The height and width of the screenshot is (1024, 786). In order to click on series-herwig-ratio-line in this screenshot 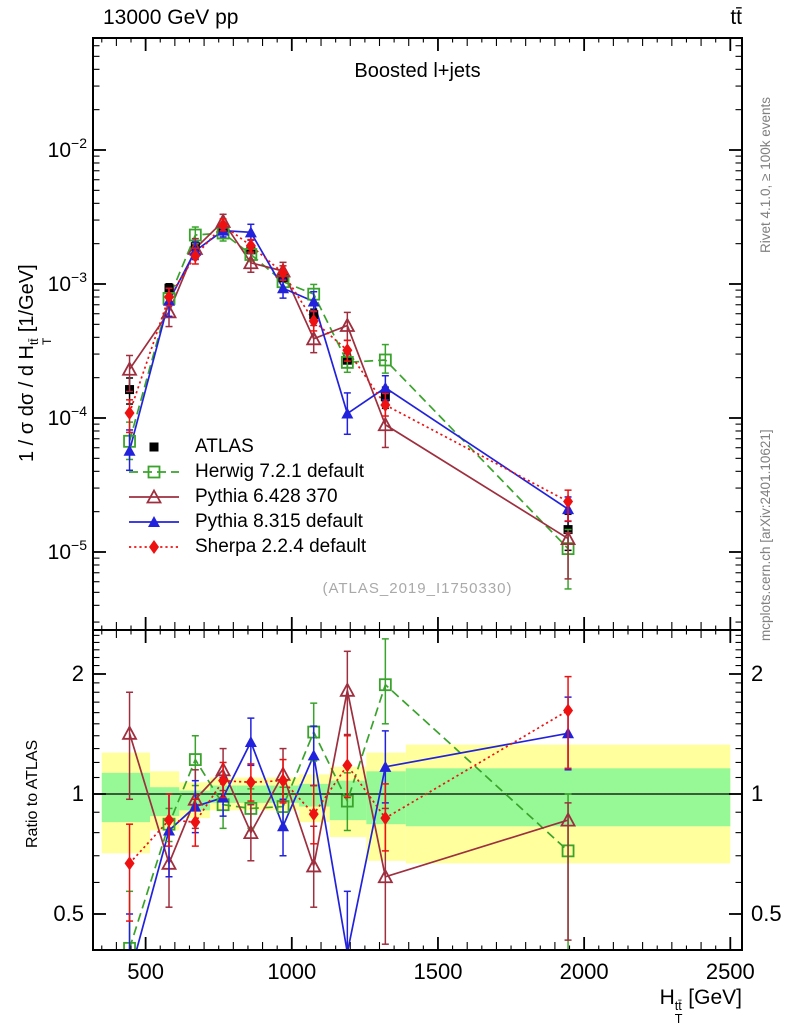, I will do `click(348, 816)`.